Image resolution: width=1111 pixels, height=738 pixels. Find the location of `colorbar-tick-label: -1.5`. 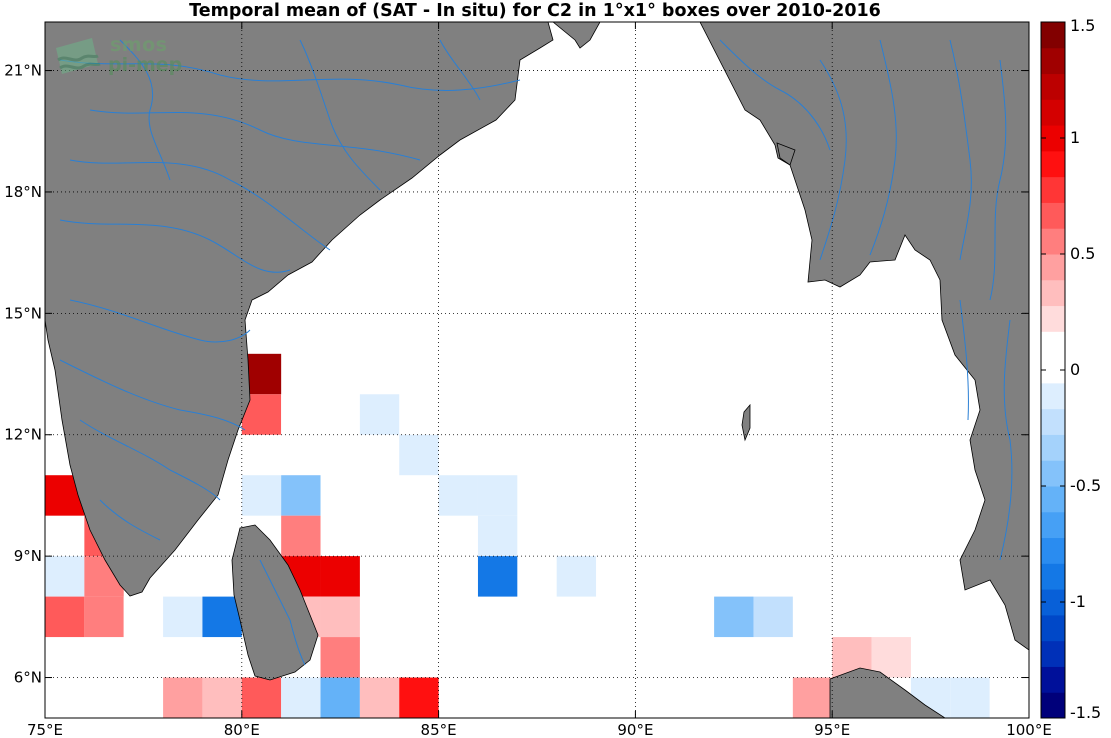

colorbar-tick-label: -1.5 is located at coordinates (1085, 712).